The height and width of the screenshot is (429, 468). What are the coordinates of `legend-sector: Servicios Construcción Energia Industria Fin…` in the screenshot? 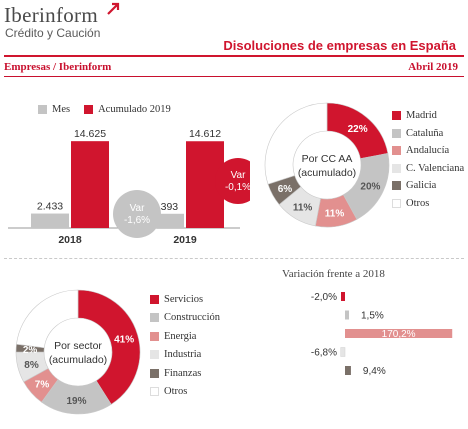 It's located at (185, 345).